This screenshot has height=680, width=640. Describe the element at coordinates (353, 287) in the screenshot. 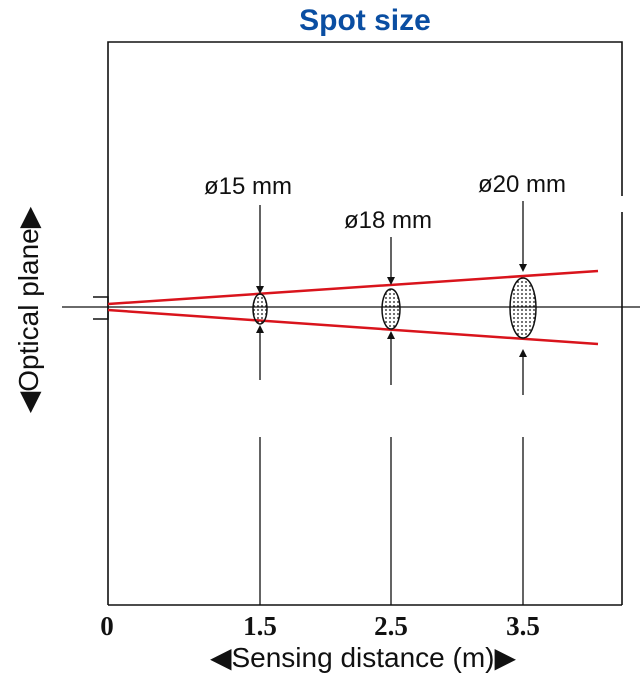

I see `beam-upper-edge` at that location.